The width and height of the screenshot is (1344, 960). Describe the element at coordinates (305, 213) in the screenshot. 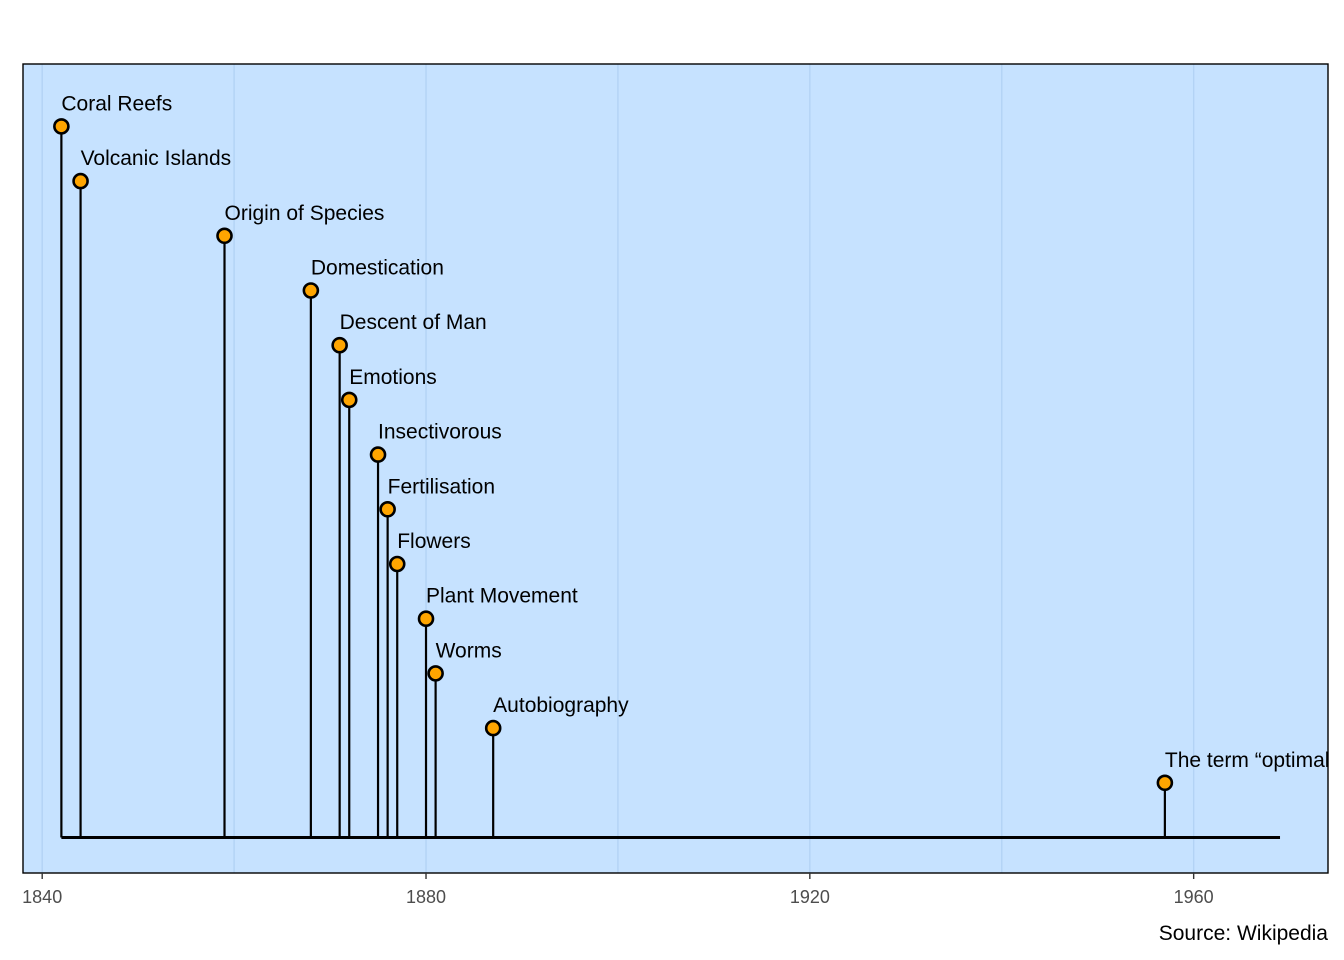

I see `event-label: Origin of Species` at that location.